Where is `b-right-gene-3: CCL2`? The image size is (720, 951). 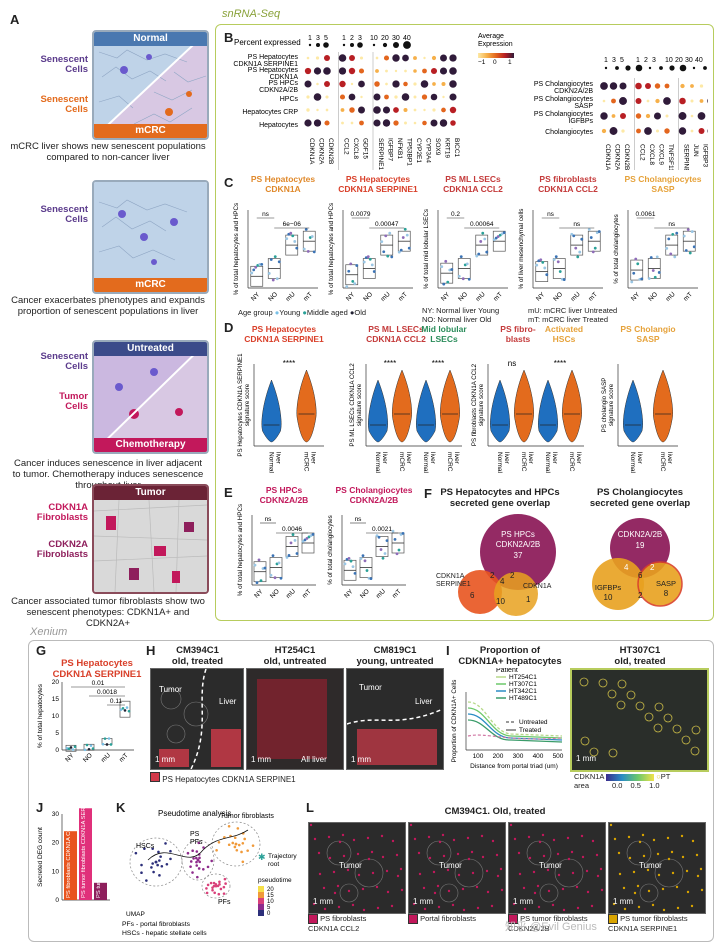
b-right-gene-3: CCL2 is located at coordinates (642, 152).